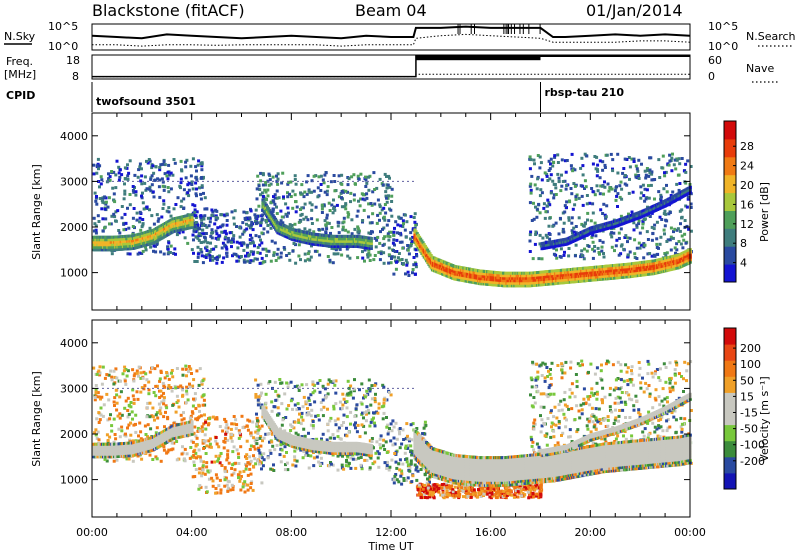 The image size is (800, 554). Describe the element at coordinates (585, 92) in the screenshot. I see `cpid-program-2: rbsp-tau 210` at that location.